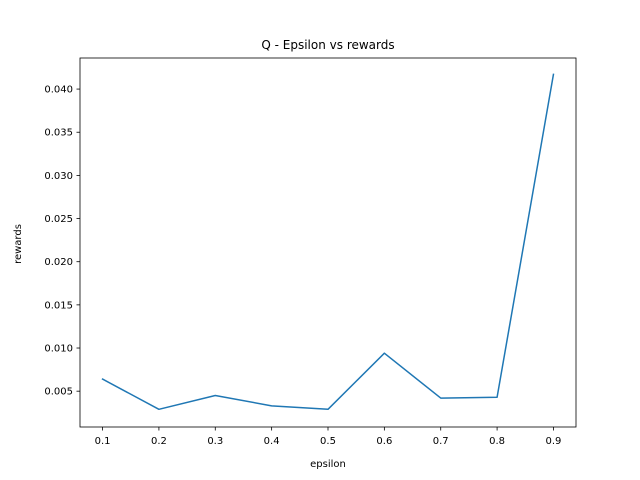 This screenshot has width=640, height=480. What do you see at coordinates (327, 45) in the screenshot?
I see `chart-title: Q - Epsilon vs rewards` at bounding box center [327, 45].